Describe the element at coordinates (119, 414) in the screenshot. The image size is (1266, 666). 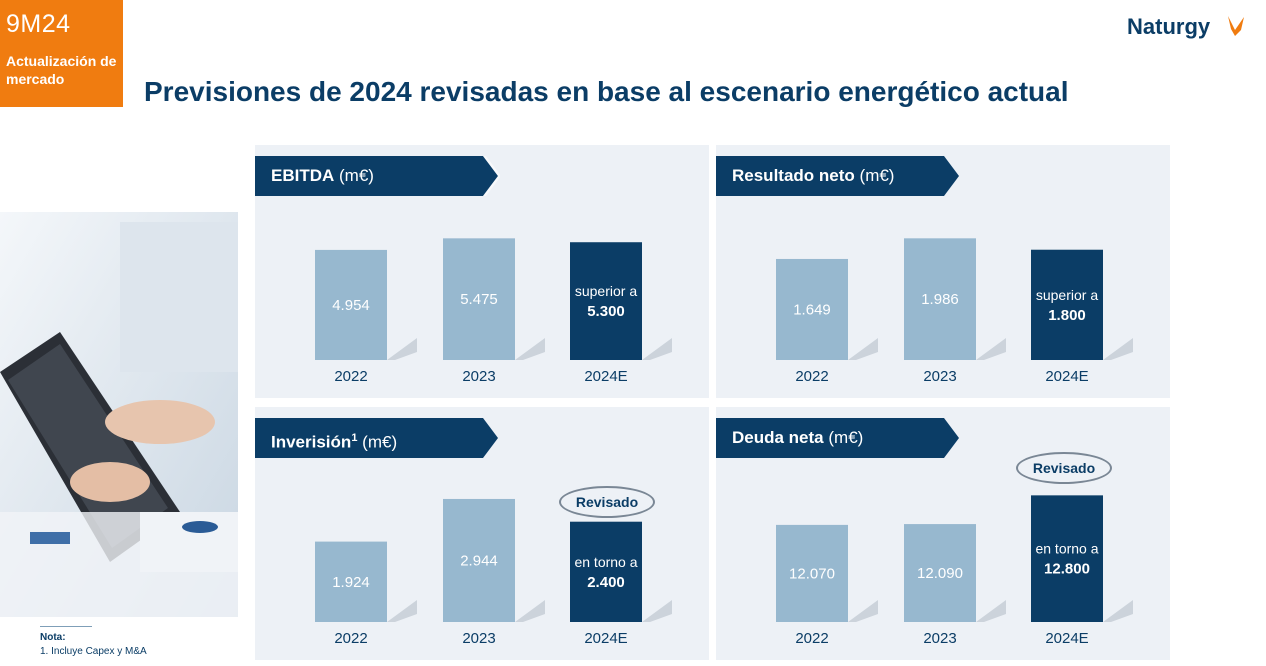
I see `tablet-photo` at that location.